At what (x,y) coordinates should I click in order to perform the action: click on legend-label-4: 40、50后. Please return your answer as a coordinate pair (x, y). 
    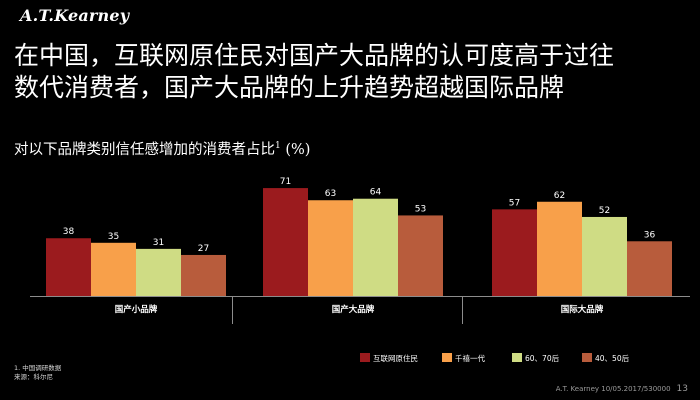
    Looking at the image, I should click on (612, 358).